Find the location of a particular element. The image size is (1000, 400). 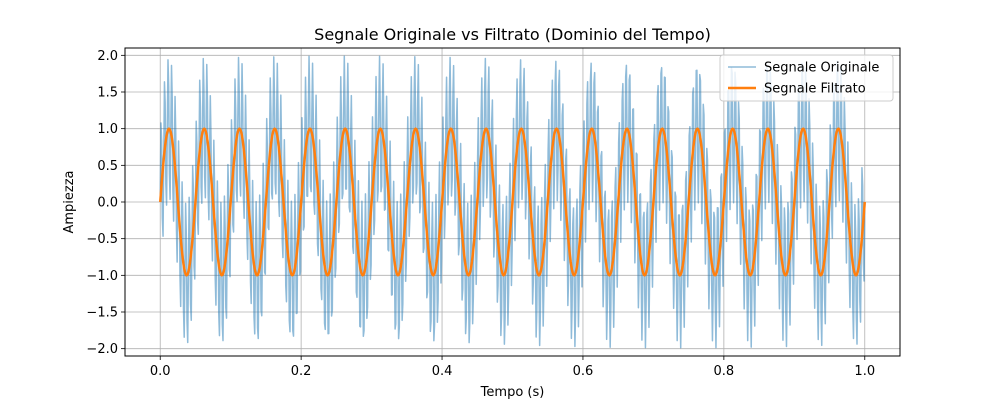

x-axis: 0.0 0.2 0.4 0.6 0.8 1.0 is located at coordinates (512, 367).